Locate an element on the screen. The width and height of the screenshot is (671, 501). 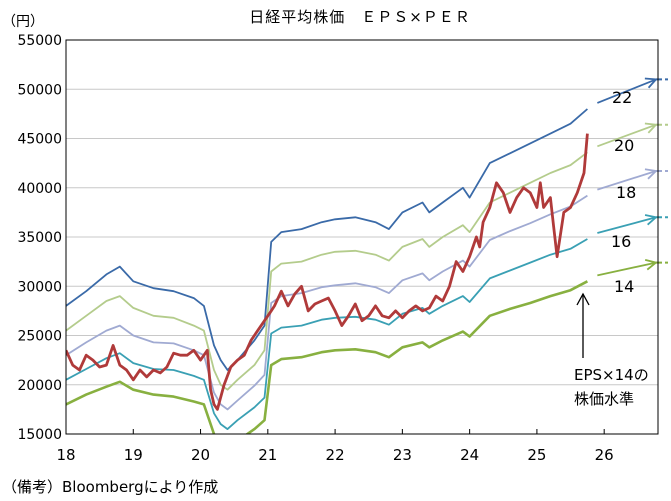
x-axis: 18 19 20 21 22 23 24 25 26 is located at coordinates (335, 446).